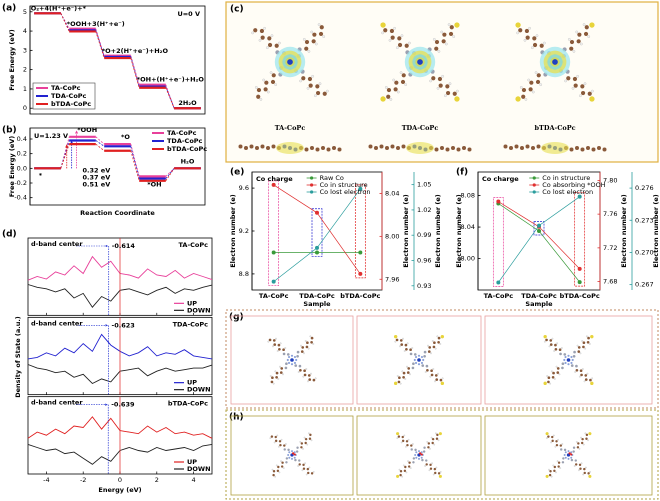 Image resolution: width=660 pixels, height=501 pixels. Describe the element at coordinates (290, 62) in the screenshot. I see `molecule` at that location.